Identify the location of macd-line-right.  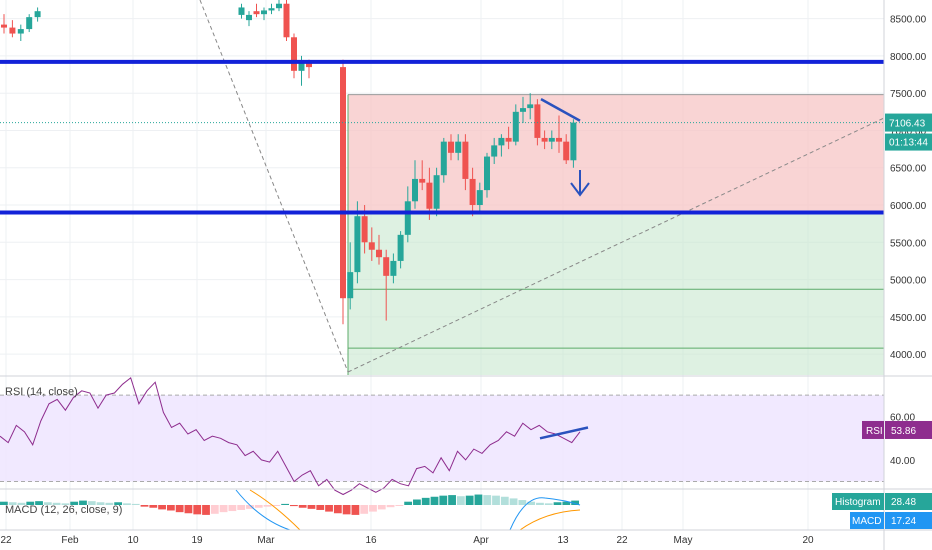
(545, 514).